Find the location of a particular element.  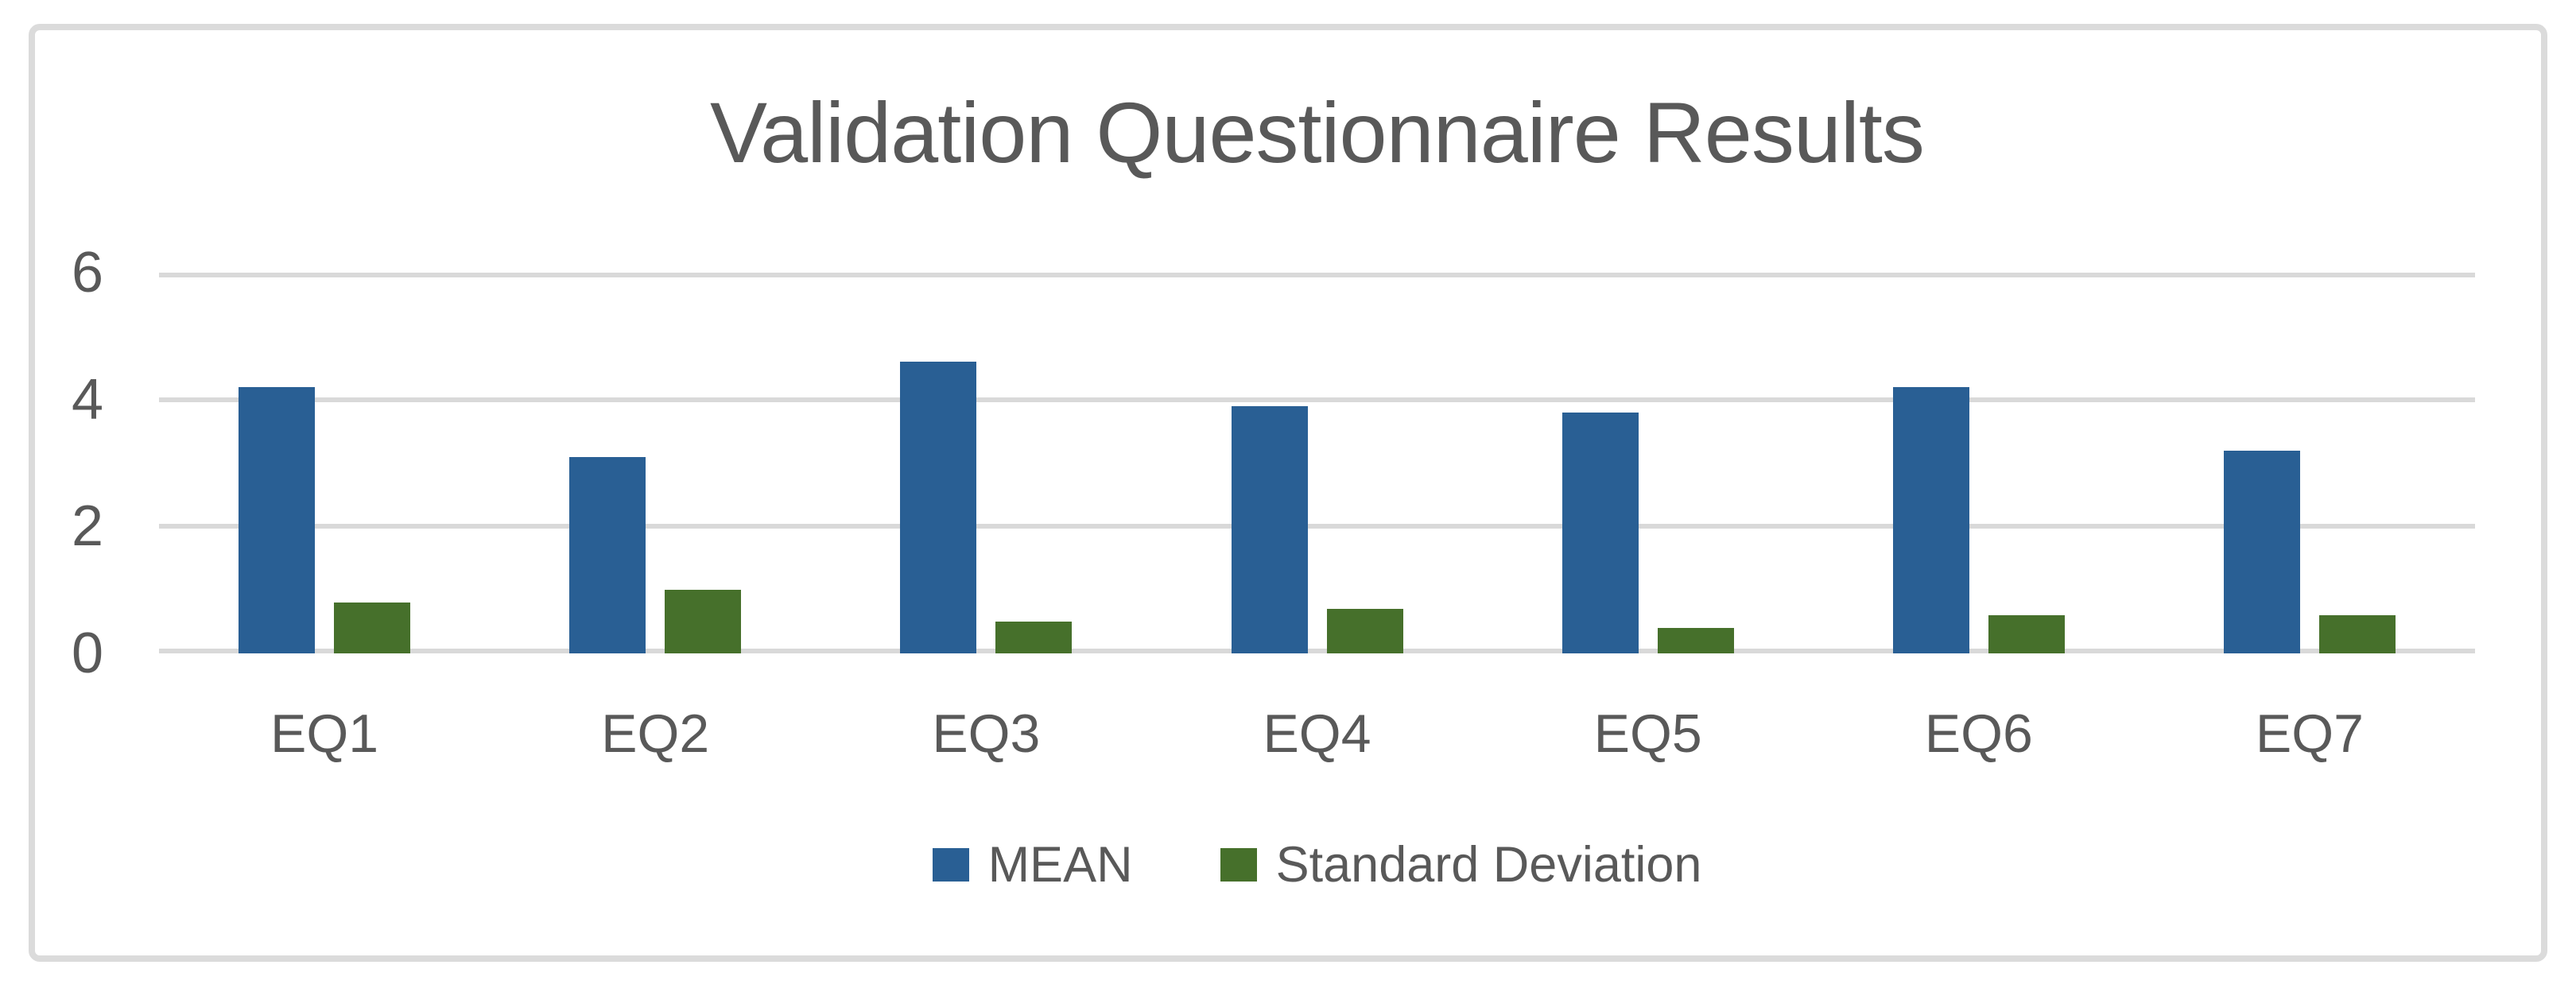

legend-label: Standard Deviation is located at coordinates (1489, 865).